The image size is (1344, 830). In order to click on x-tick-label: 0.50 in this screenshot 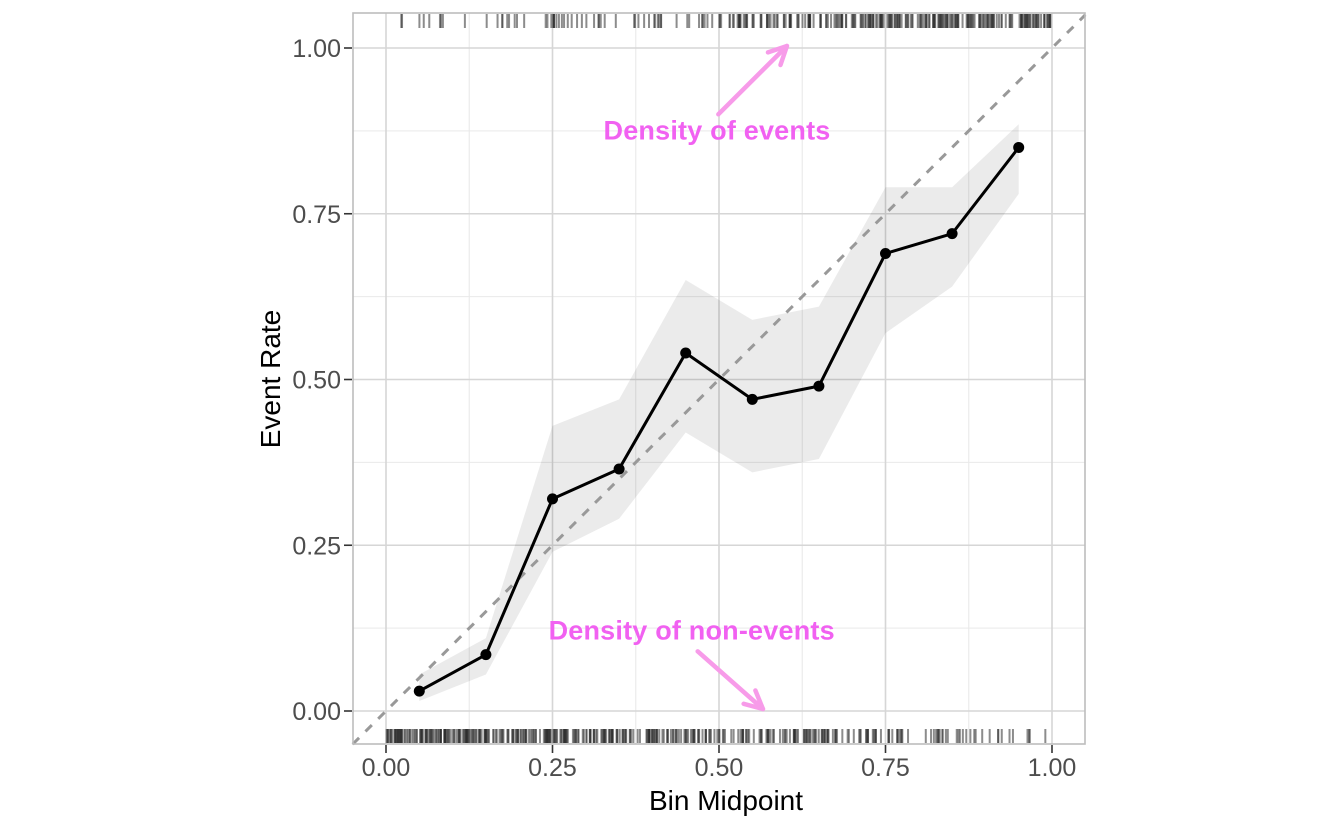, I will do `click(719, 768)`.